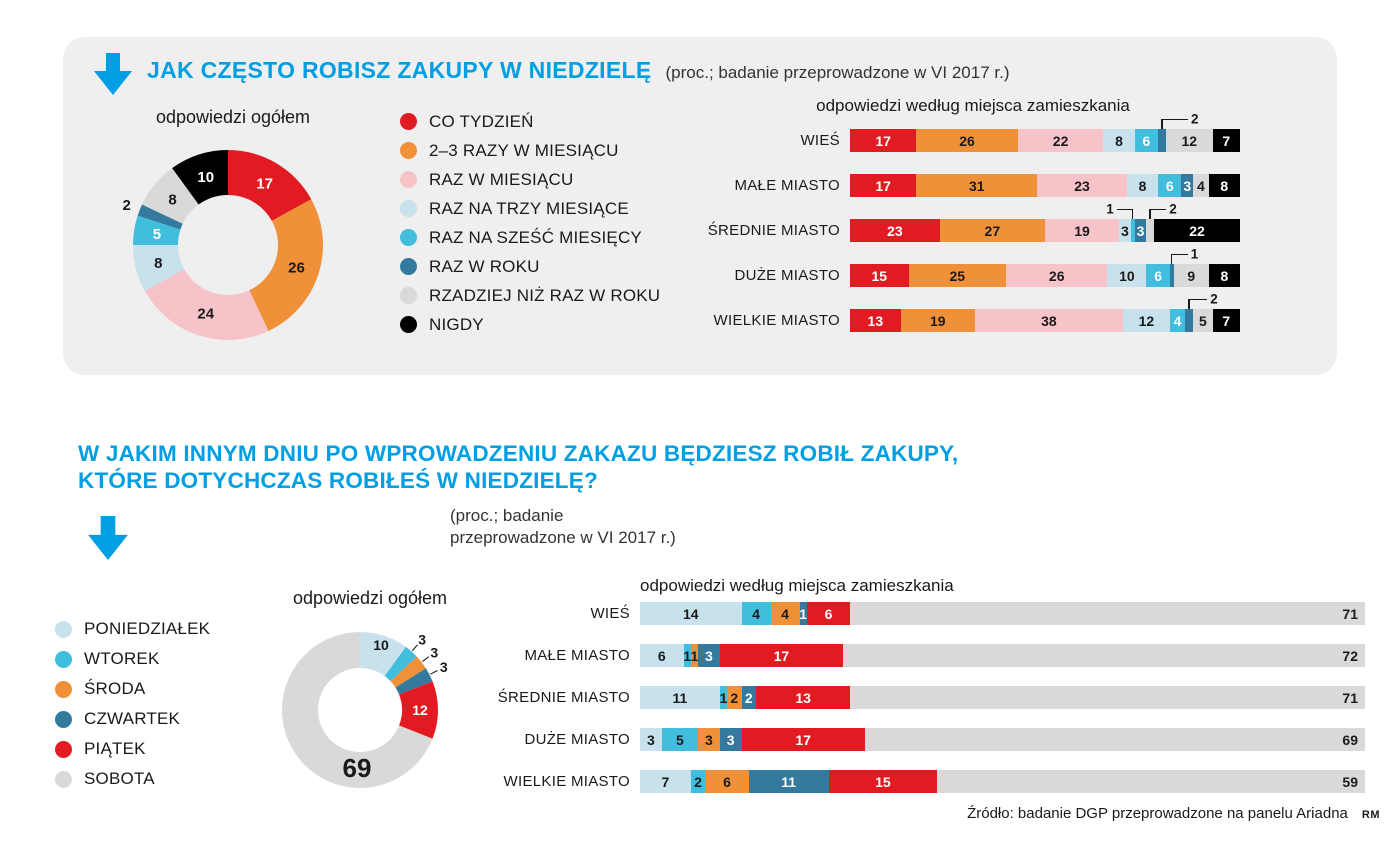 This screenshot has height=842, width=1400. I want to click on bar-track: 15 25 26 10 6 9 8 1, so click(1045, 267).